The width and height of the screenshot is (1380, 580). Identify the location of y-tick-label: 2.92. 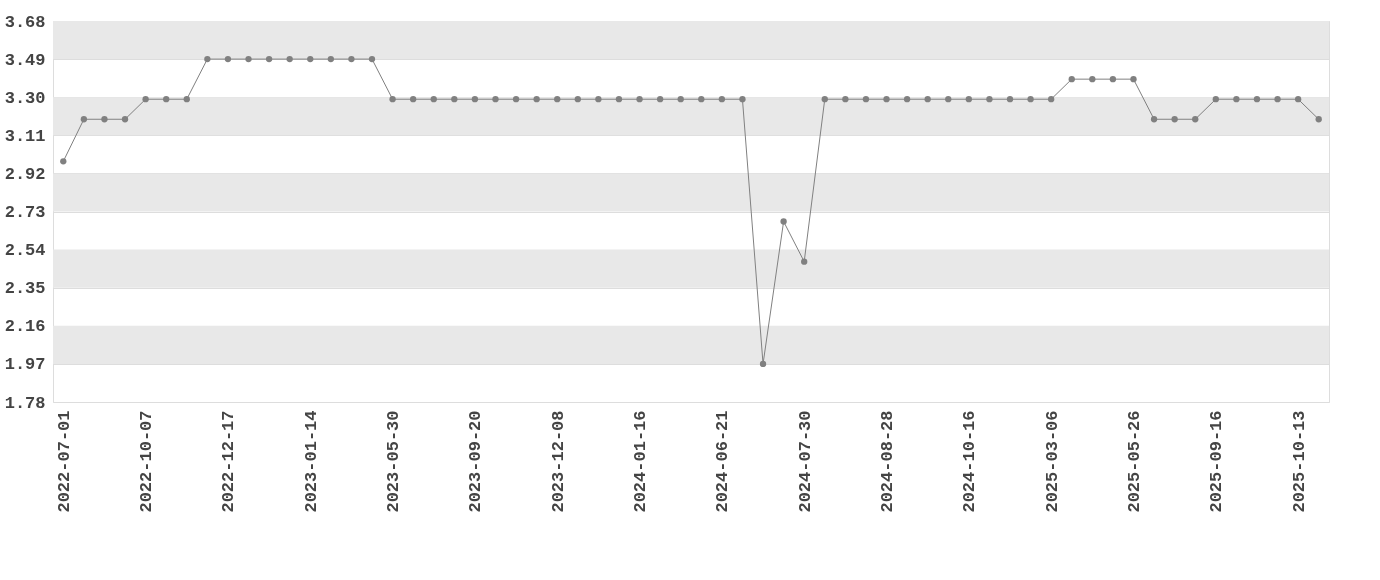
(25, 174).